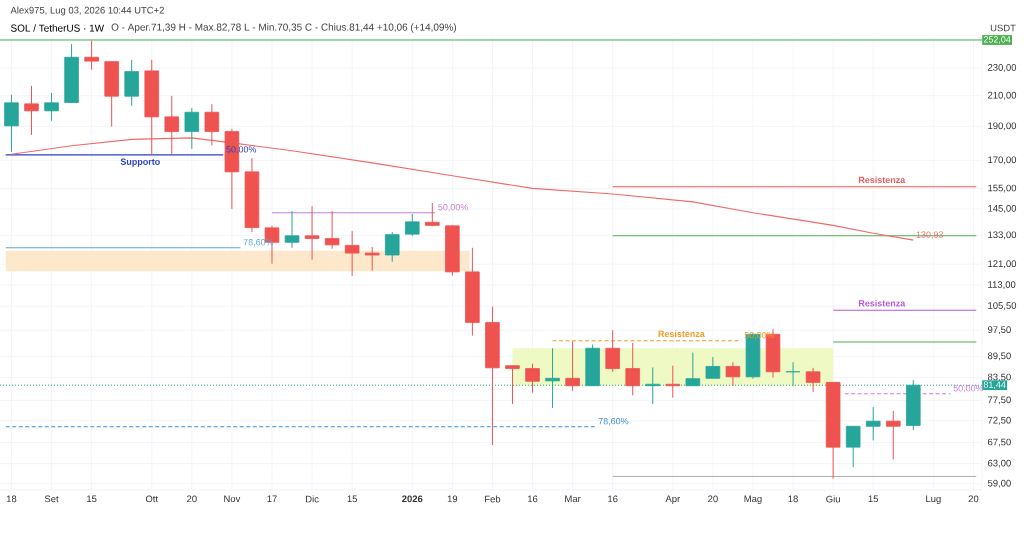 The width and height of the screenshot is (1024, 546). Describe the element at coordinates (1002, 95) in the screenshot. I see `y-tick-label: 210,00` at that location.